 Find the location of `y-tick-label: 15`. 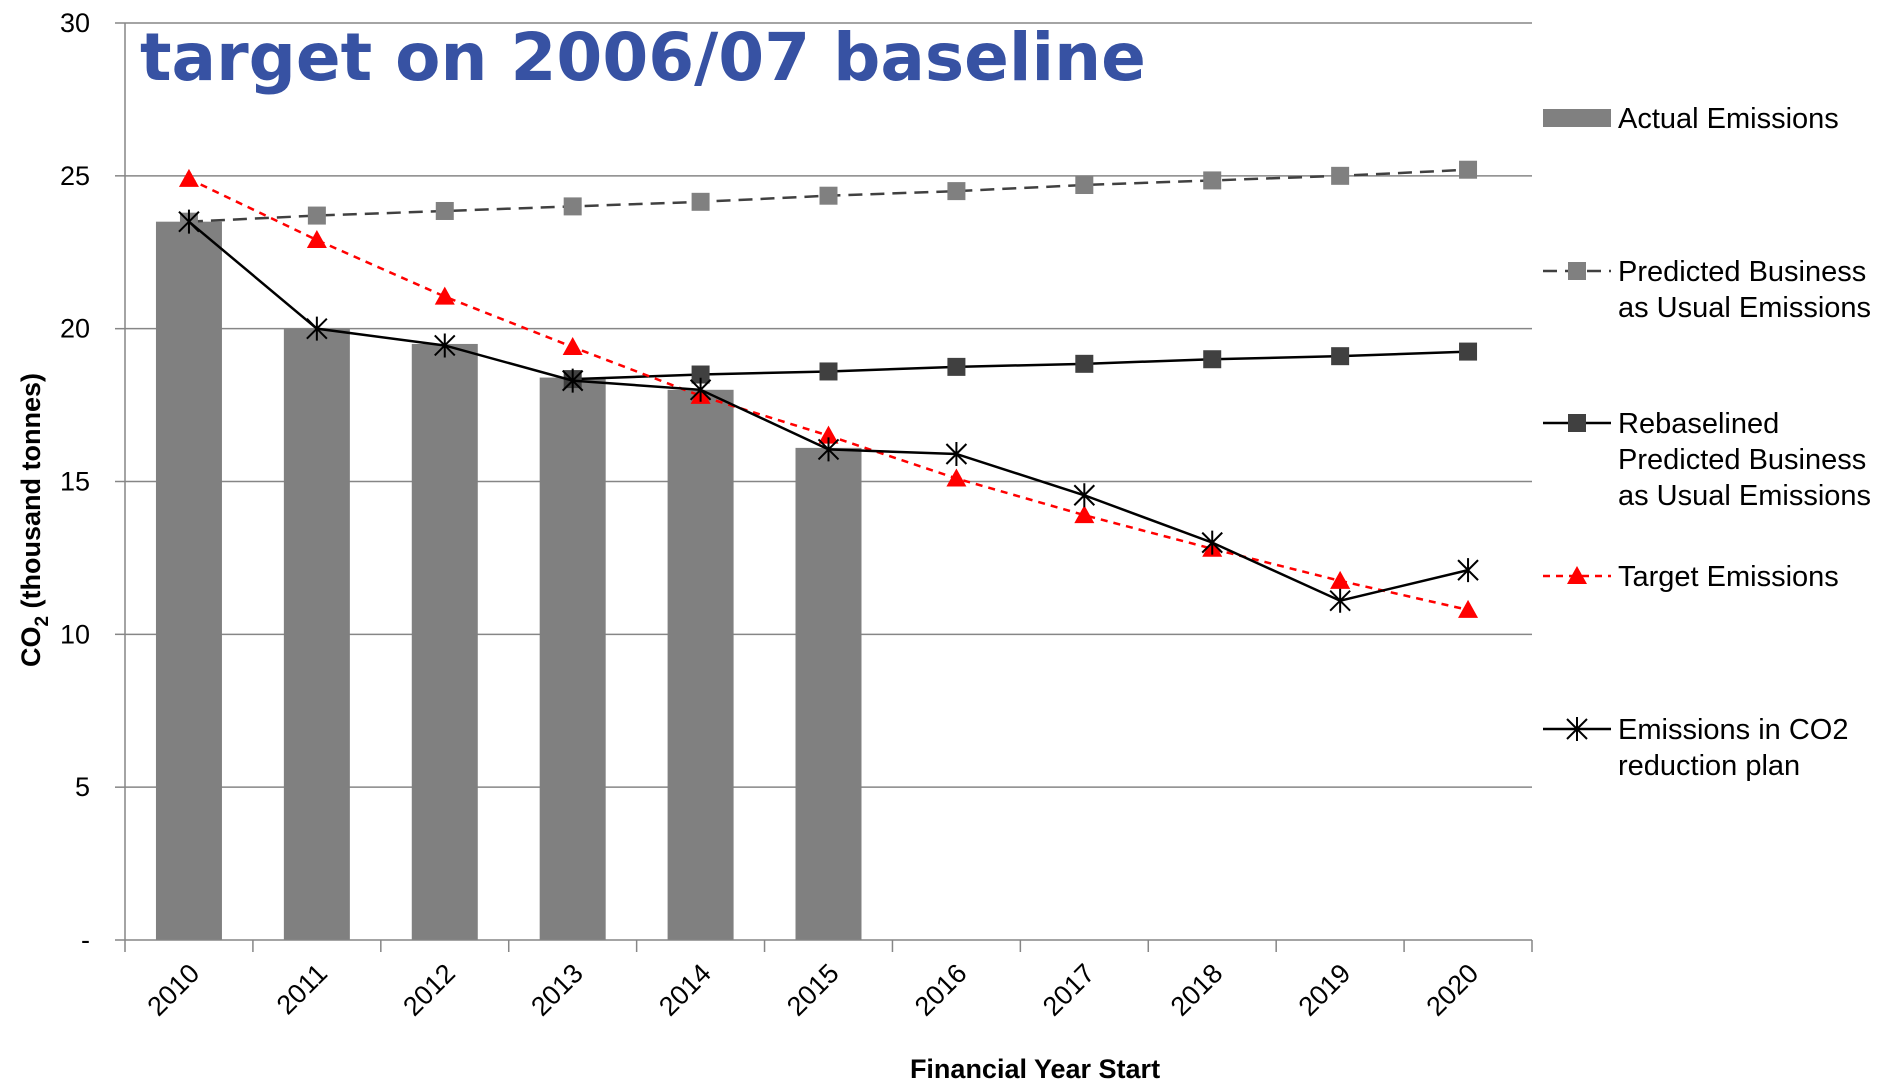

y-tick-label: 15 is located at coordinates (75, 482).